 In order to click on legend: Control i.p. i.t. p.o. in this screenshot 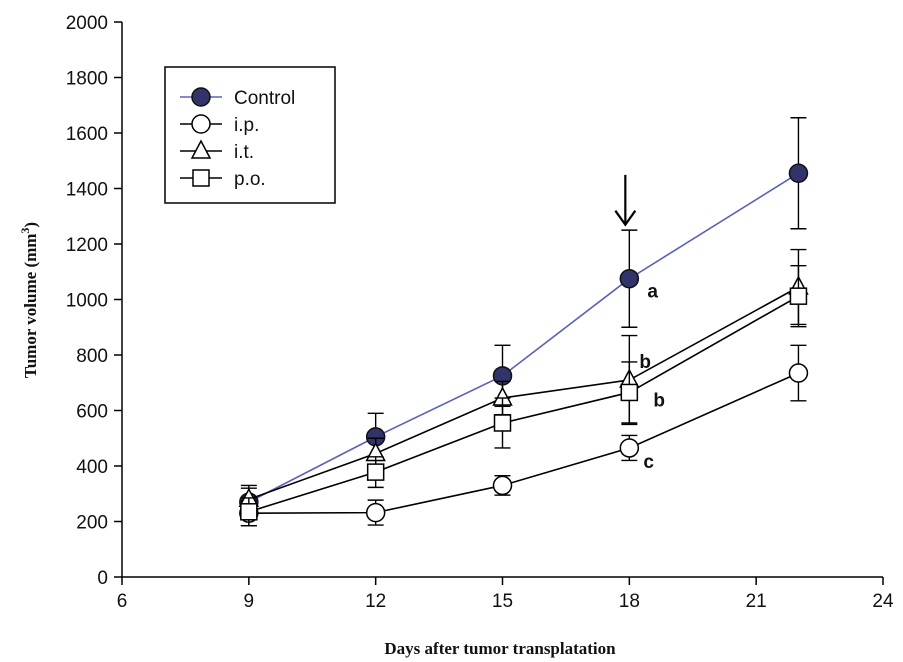, I will do `click(250, 135)`.